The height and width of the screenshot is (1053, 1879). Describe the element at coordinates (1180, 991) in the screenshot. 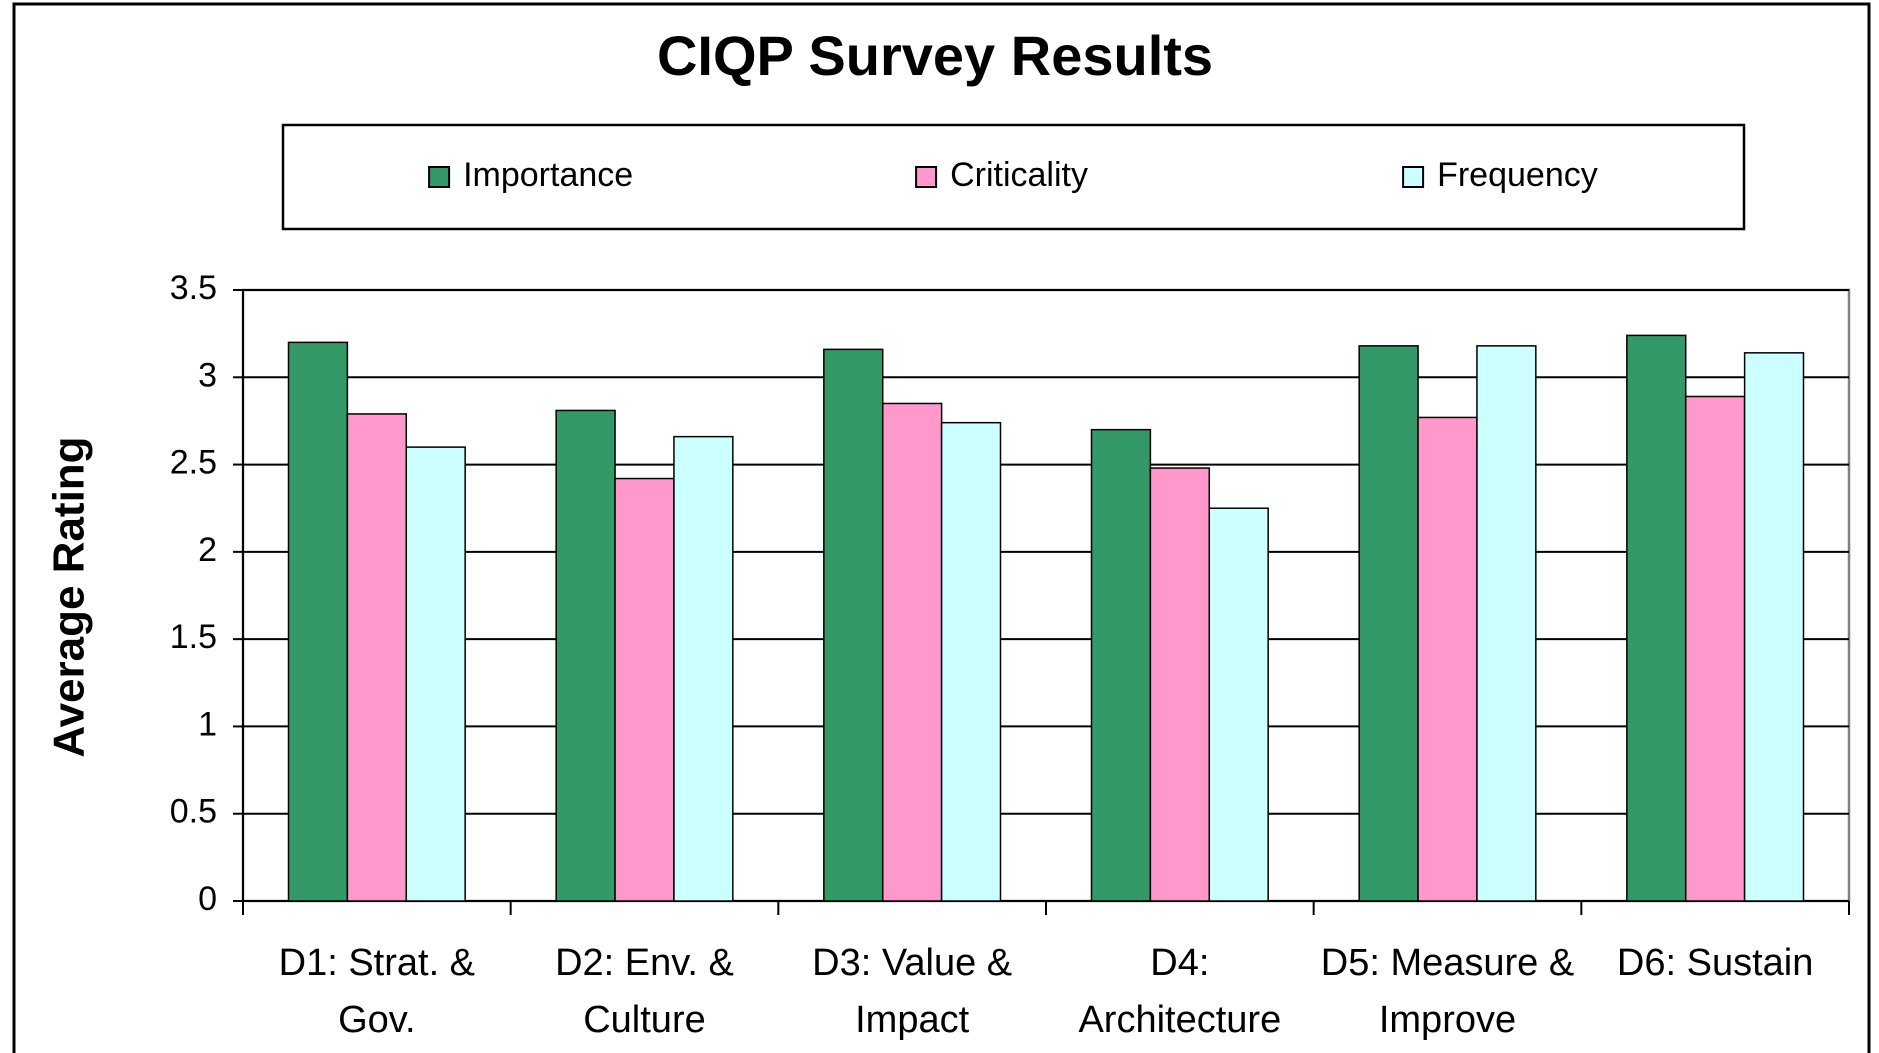

I see `x-tick-label: D4: Architecture` at that location.